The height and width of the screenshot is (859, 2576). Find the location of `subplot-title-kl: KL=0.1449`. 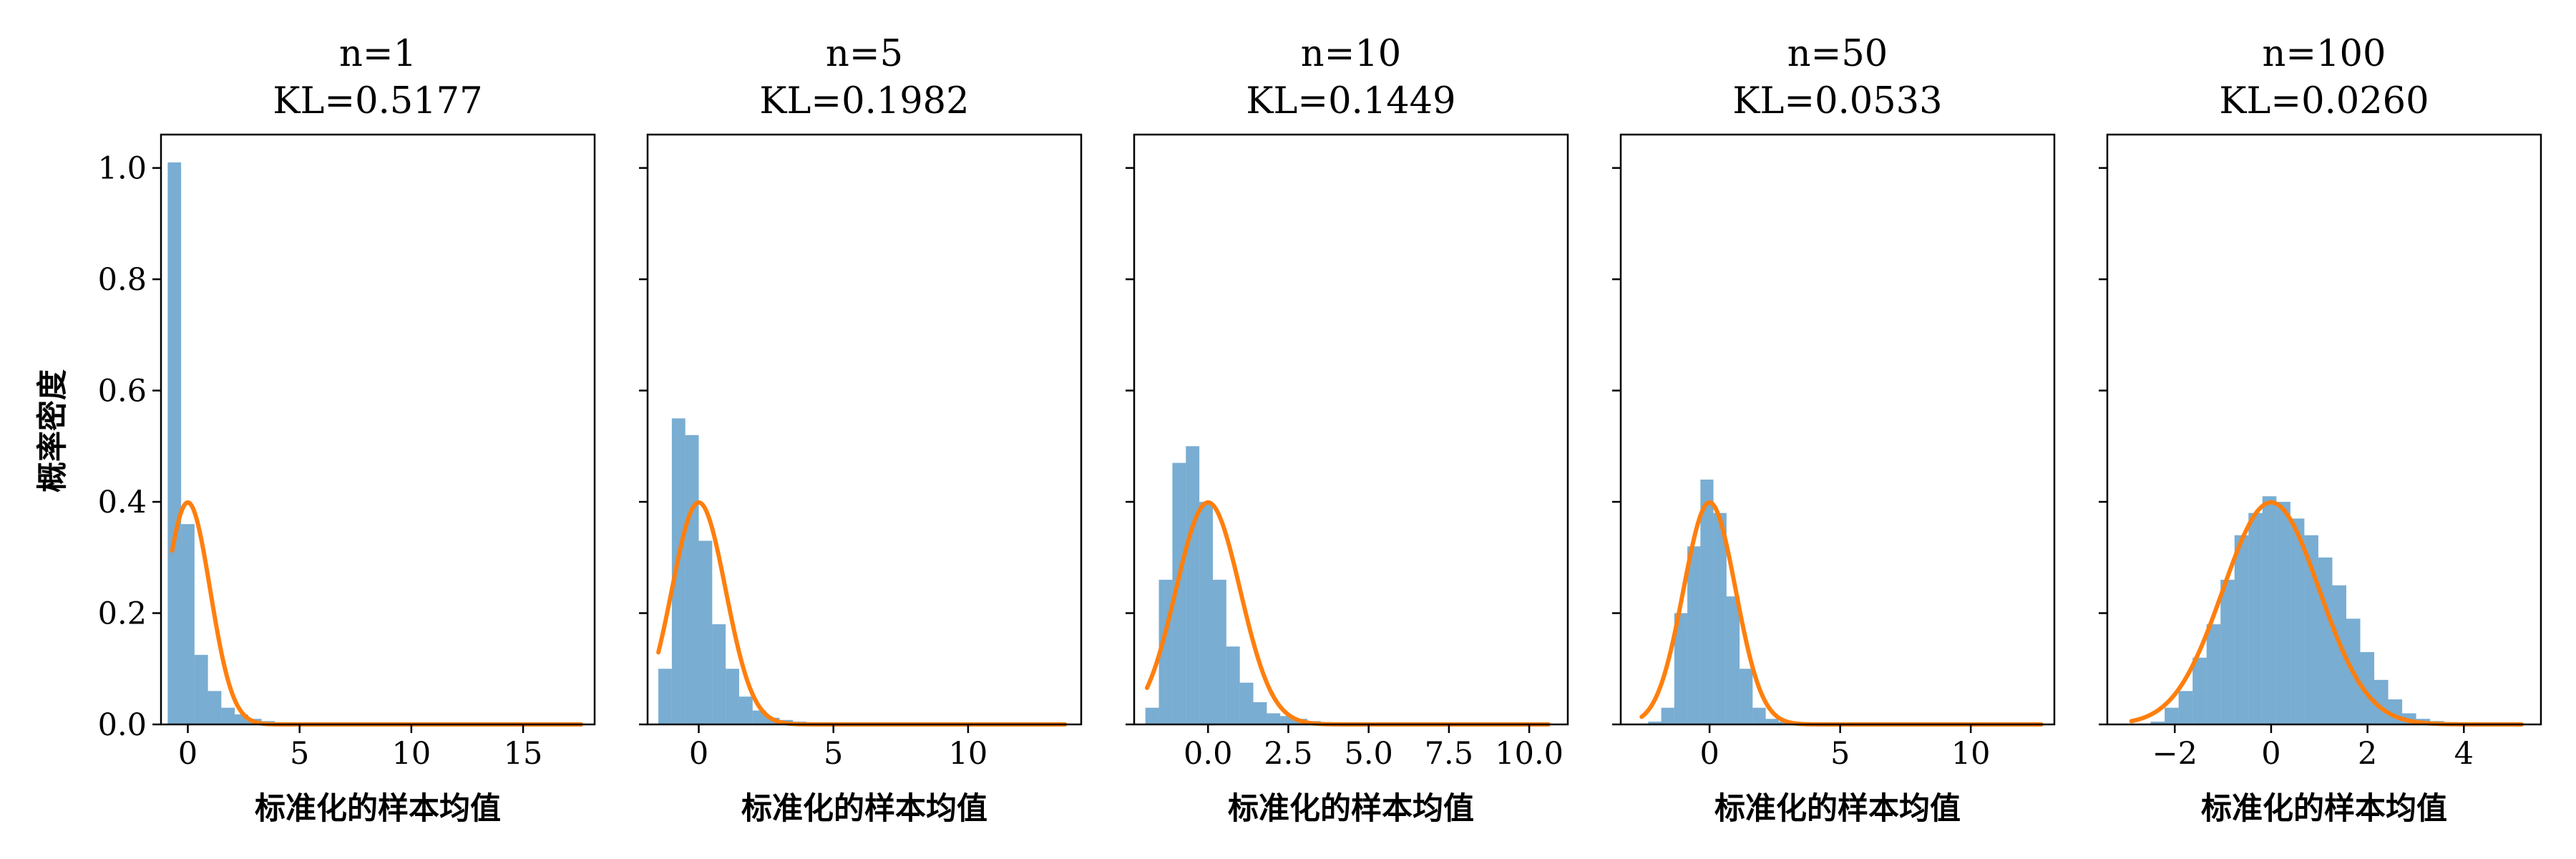

subplot-title-kl: KL=0.1449 is located at coordinates (1350, 101).